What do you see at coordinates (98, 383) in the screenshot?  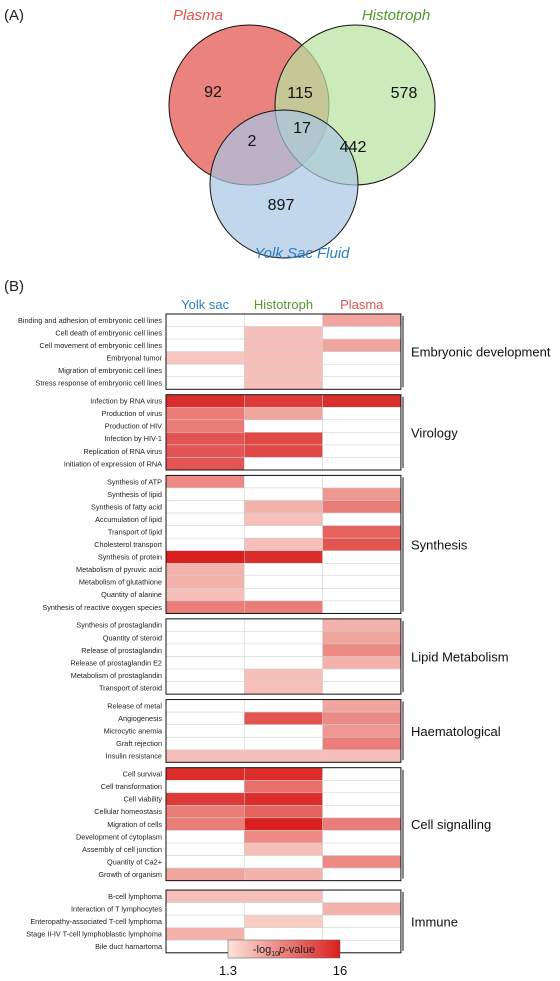 I see `row-label: Stress response of embryonic cell lines` at bounding box center [98, 383].